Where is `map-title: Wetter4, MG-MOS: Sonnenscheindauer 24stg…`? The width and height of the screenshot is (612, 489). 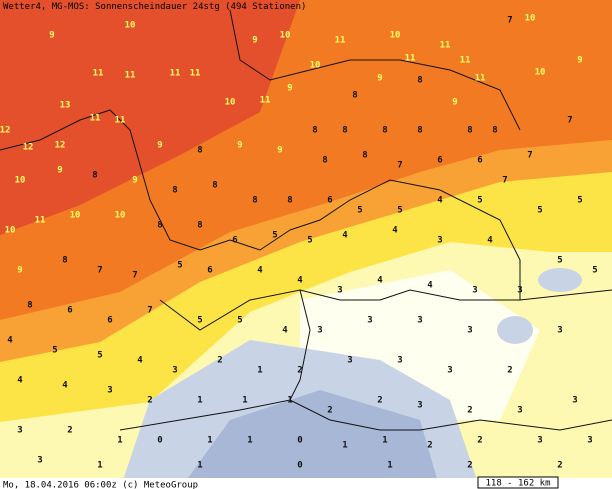
map-title: Wetter4, MG-MOS: Sonnenscheindauer 24stg… is located at coordinates (154, 7).